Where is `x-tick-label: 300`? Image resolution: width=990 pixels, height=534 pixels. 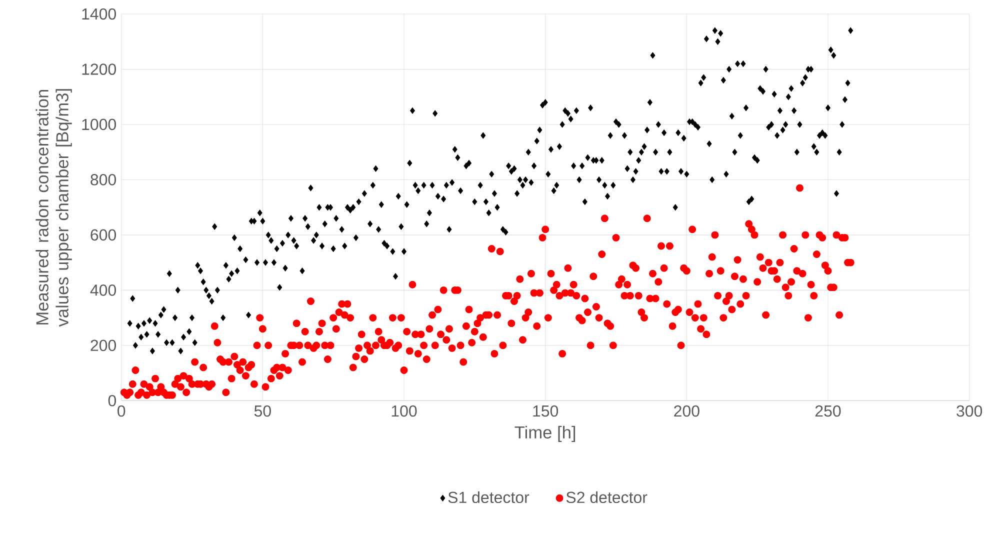 x-tick-label: 300 is located at coordinates (969, 411).